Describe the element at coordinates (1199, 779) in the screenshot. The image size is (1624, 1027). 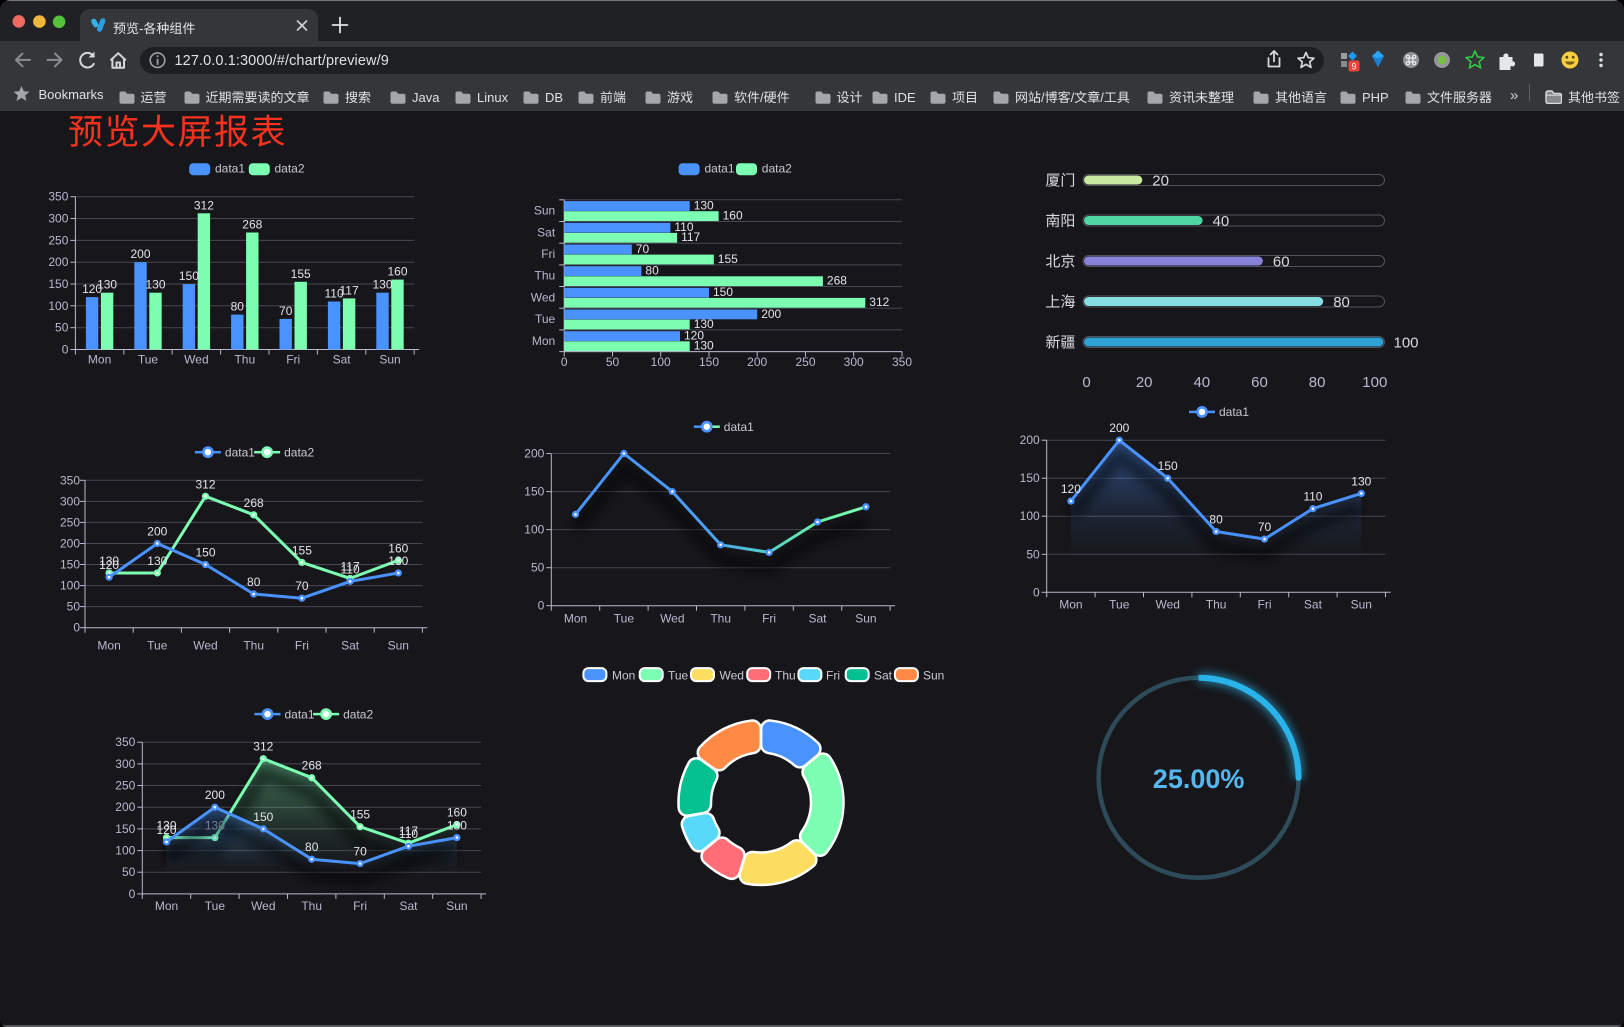
I see `svg-text: 25.00%` at that location.